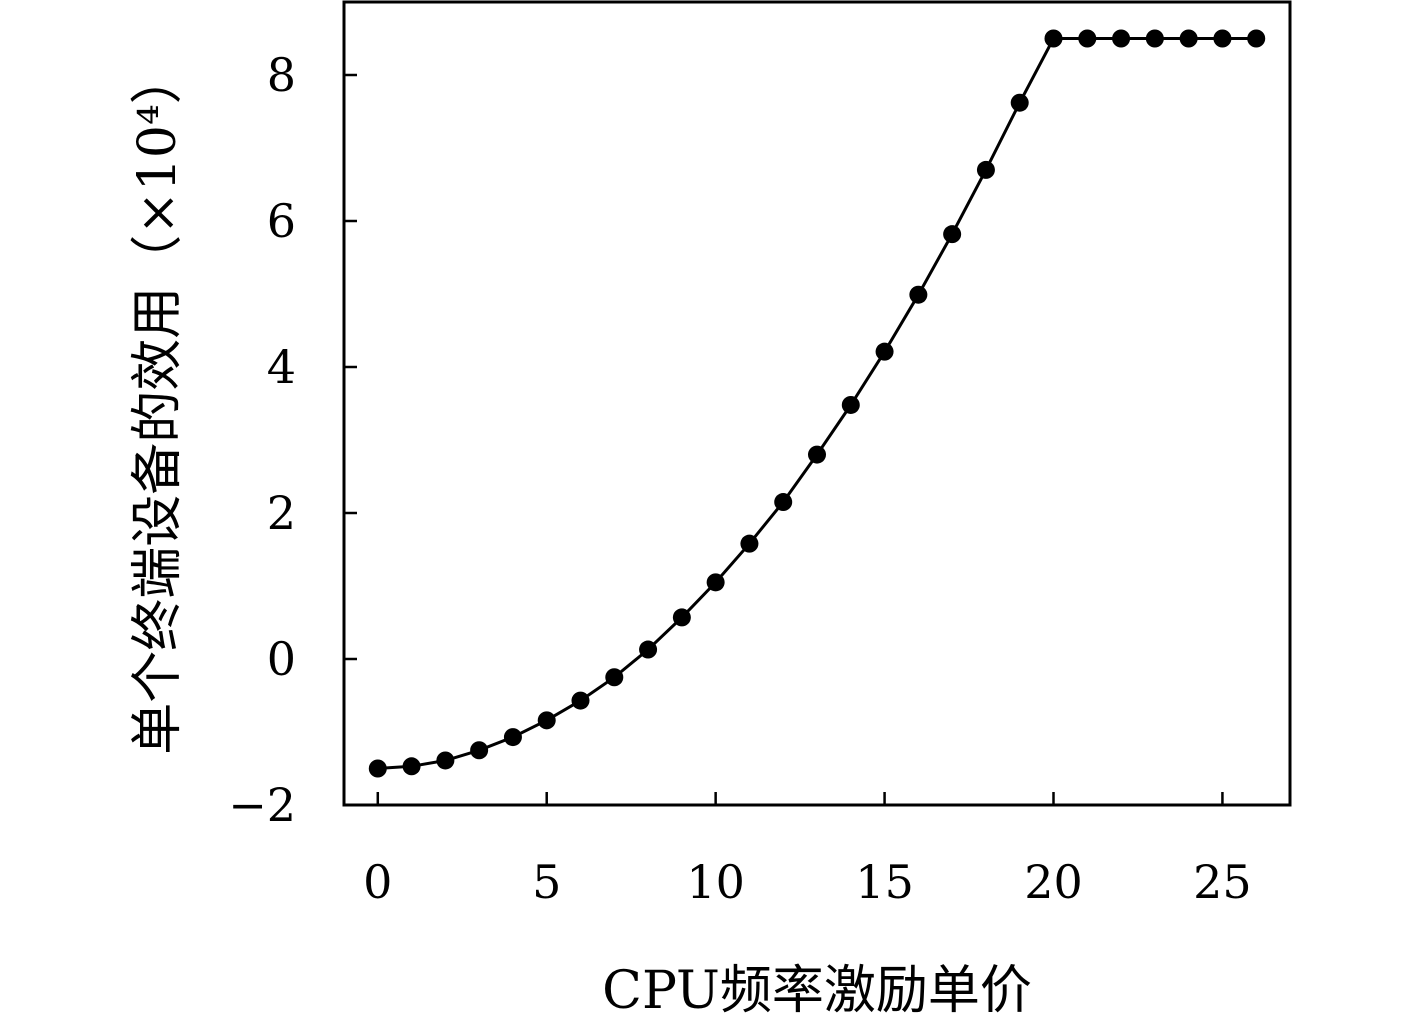  Describe the element at coordinates (262, 805) in the screenshot. I see `y-tick-label: −2` at that location.